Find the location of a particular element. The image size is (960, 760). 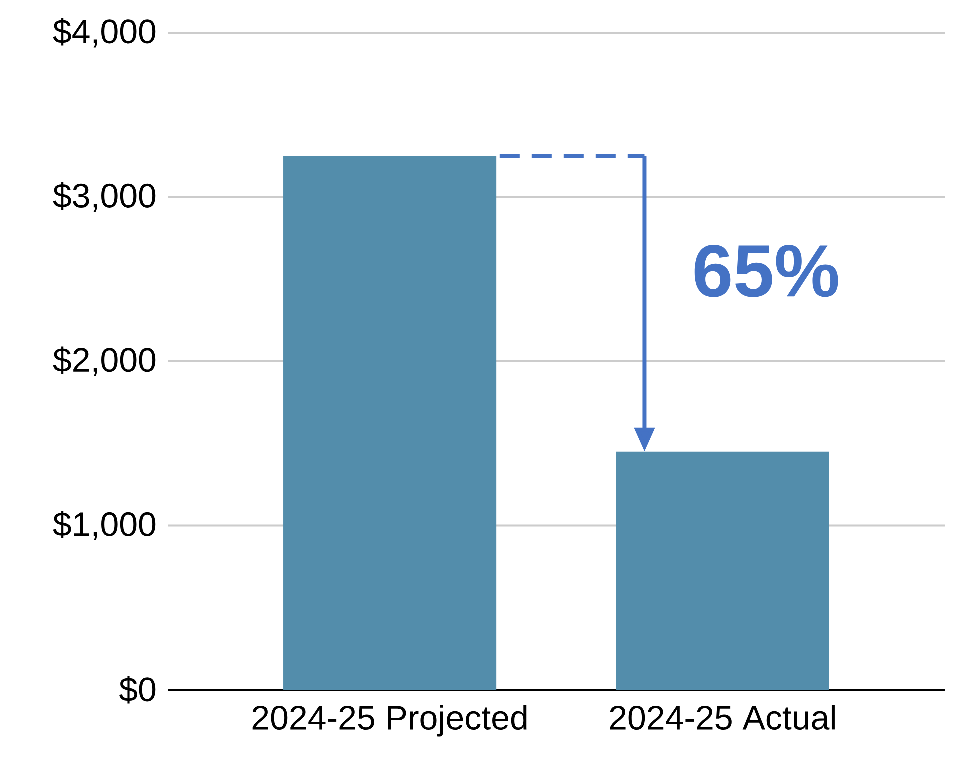

y-tick-label: $1,000 is located at coordinates (104, 525).